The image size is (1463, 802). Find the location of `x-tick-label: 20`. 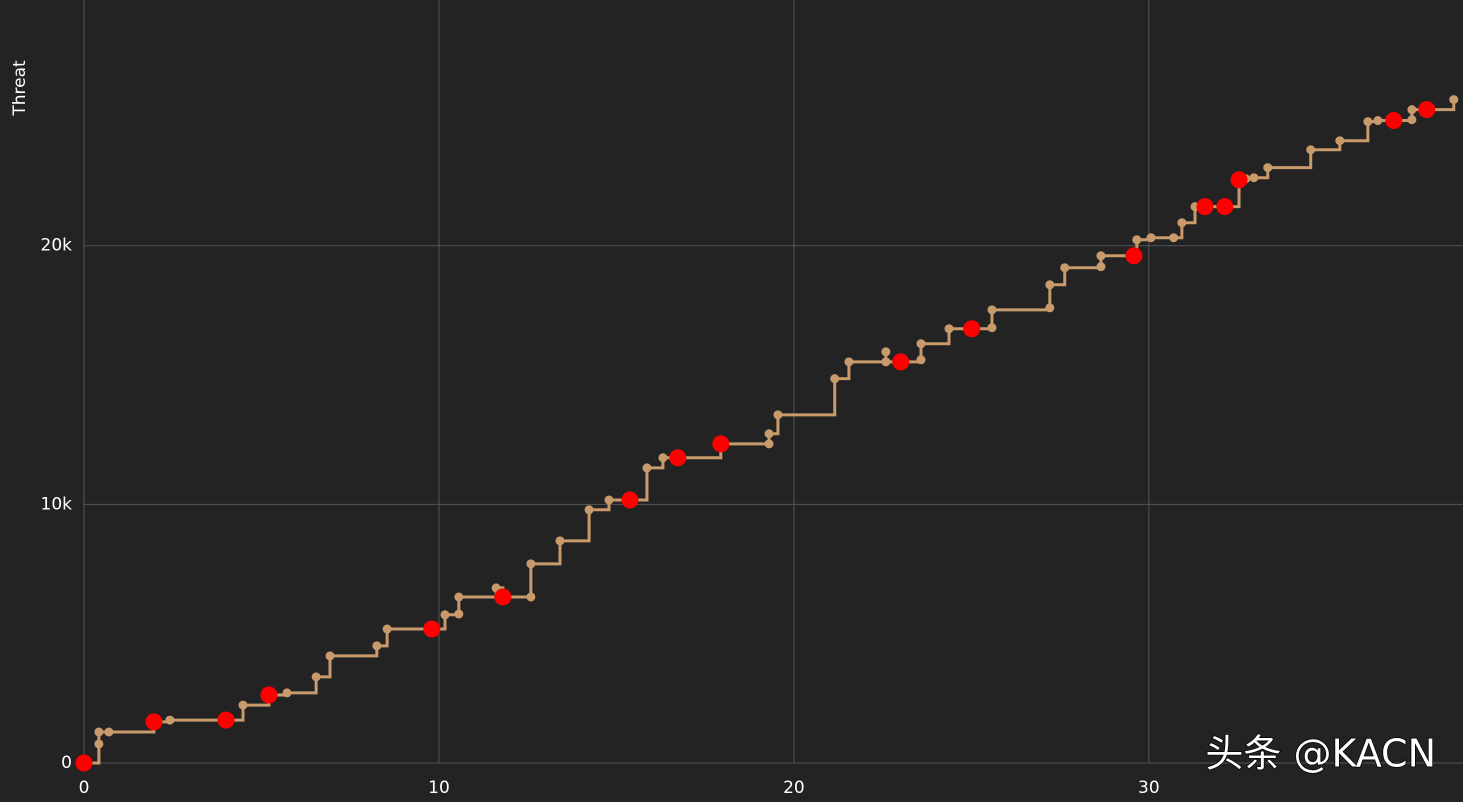

x-tick-label: 20 is located at coordinates (794, 788).